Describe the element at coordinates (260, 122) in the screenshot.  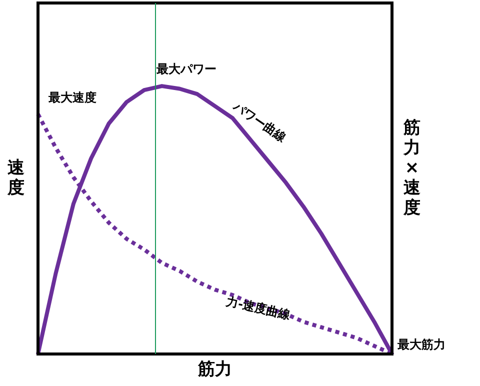
I see `annotation: パワー曲線` at that location.